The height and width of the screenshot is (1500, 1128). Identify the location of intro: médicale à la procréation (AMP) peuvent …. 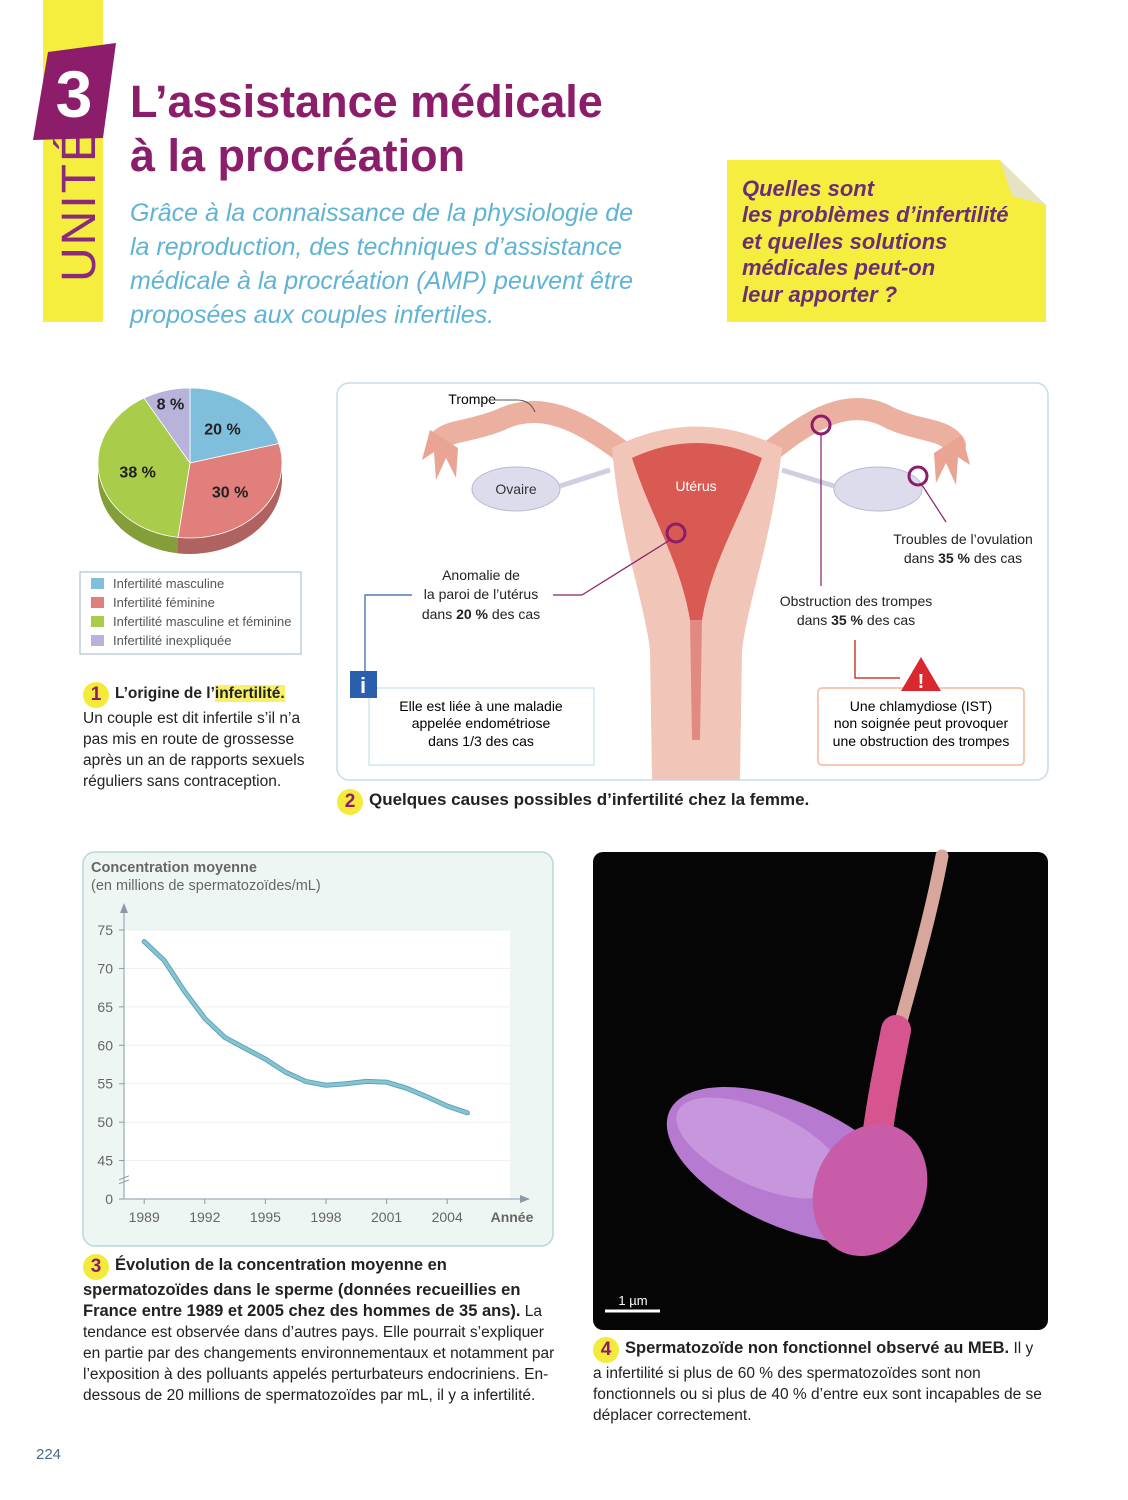
(381, 281).